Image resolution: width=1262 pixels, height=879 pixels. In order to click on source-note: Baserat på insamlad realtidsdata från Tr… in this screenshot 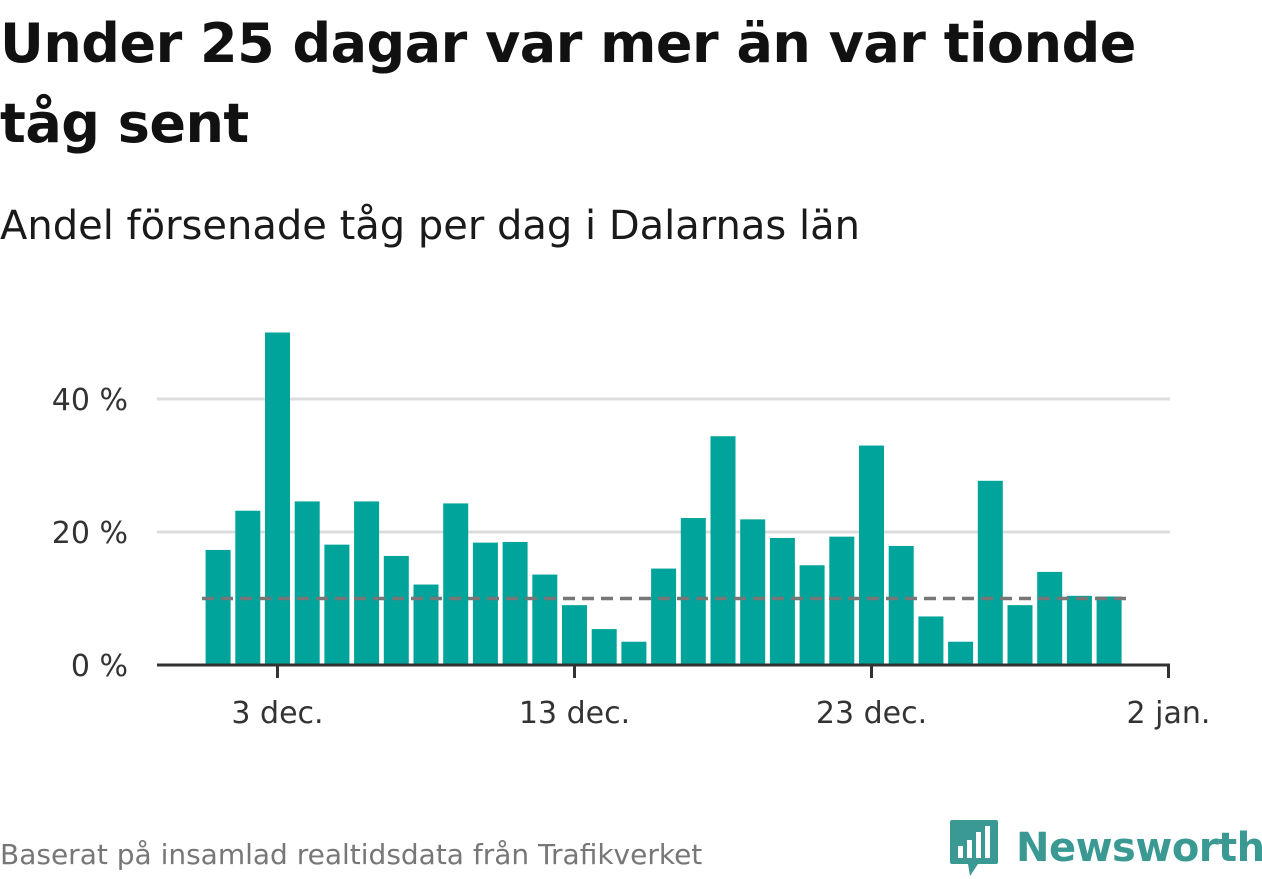, I will do `click(351, 854)`.